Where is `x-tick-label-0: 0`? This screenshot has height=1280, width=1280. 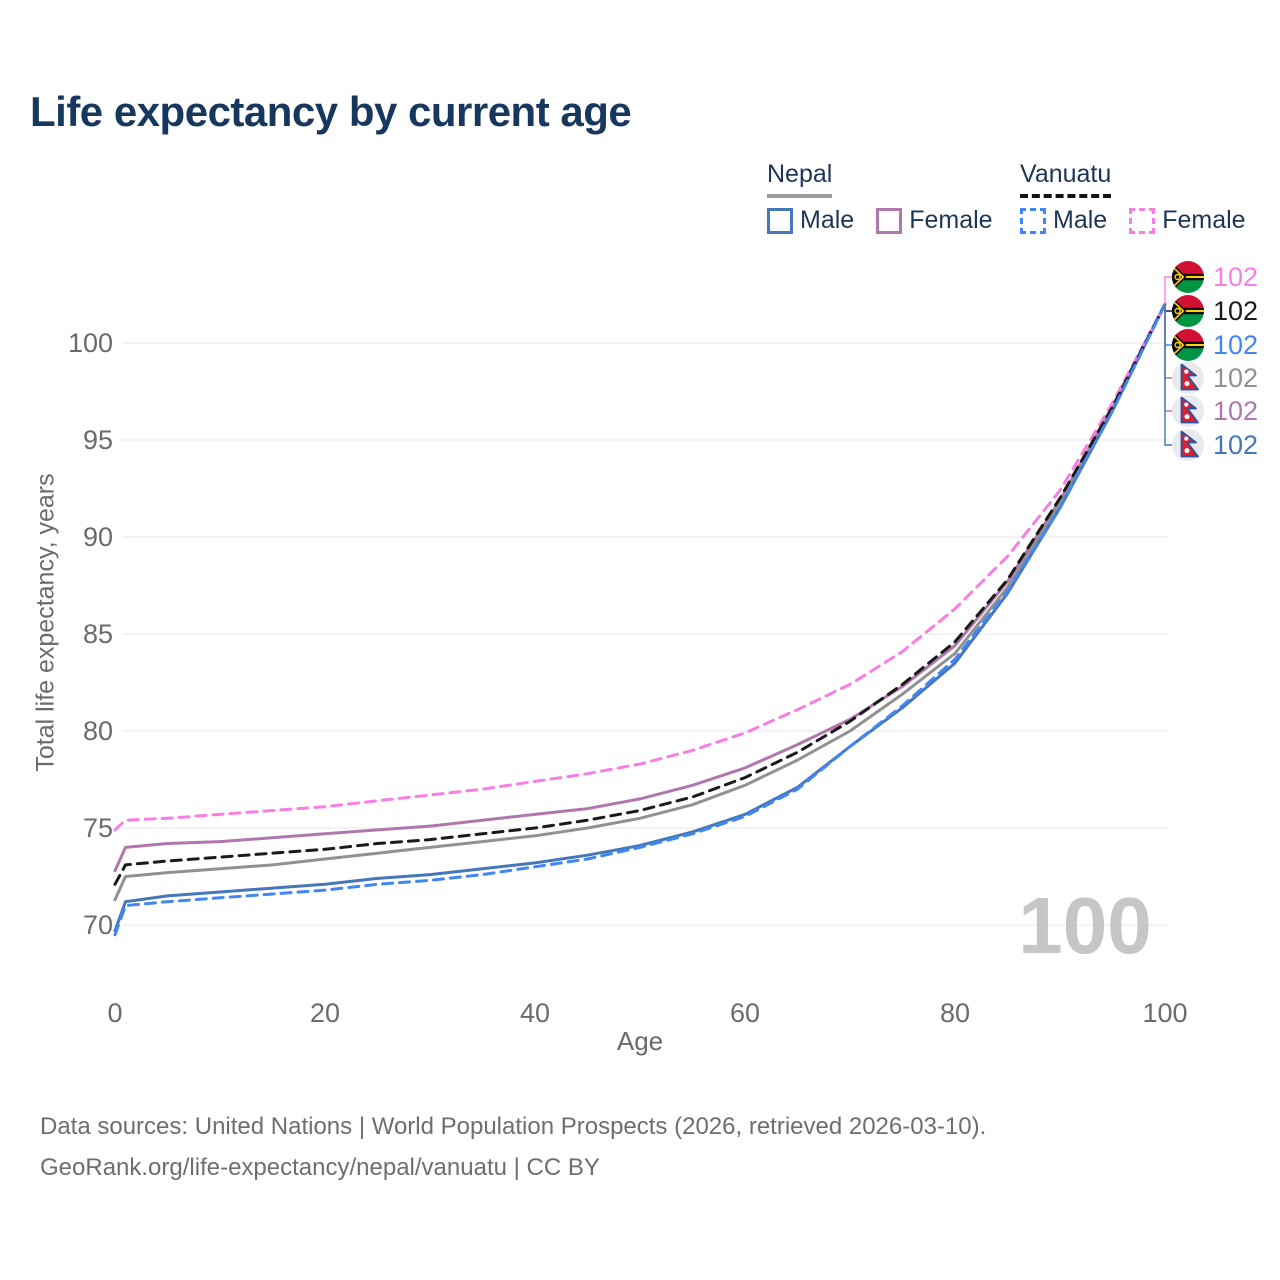 x-tick-label-0: 0 is located at coordinates (114, 1013).